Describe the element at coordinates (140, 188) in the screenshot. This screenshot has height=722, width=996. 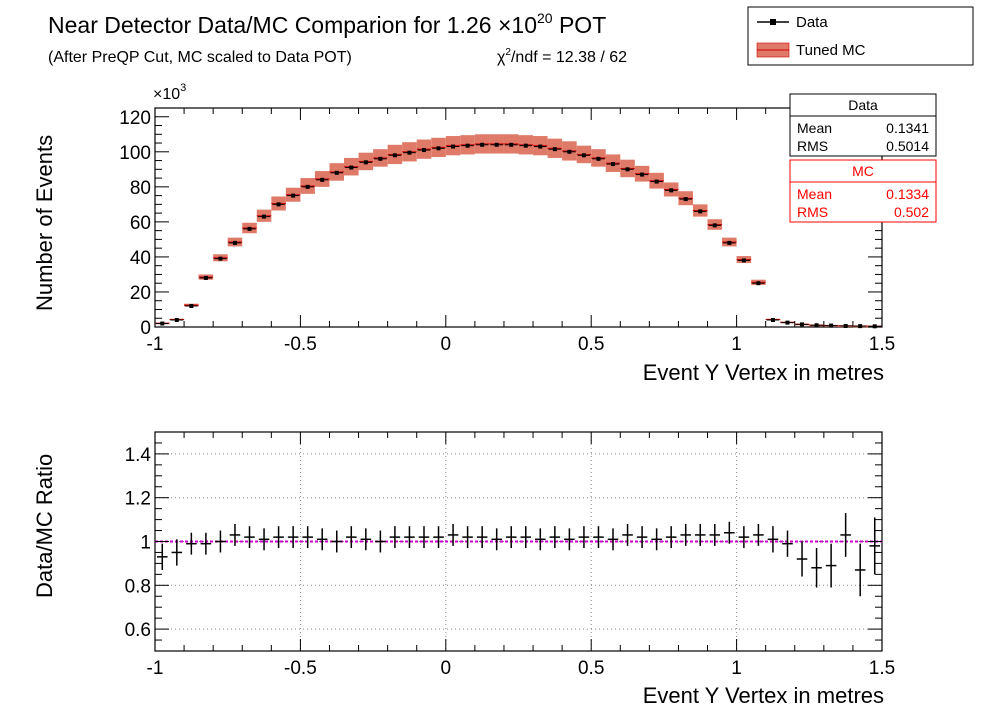
I see `y-tick-label: 80` at that location.